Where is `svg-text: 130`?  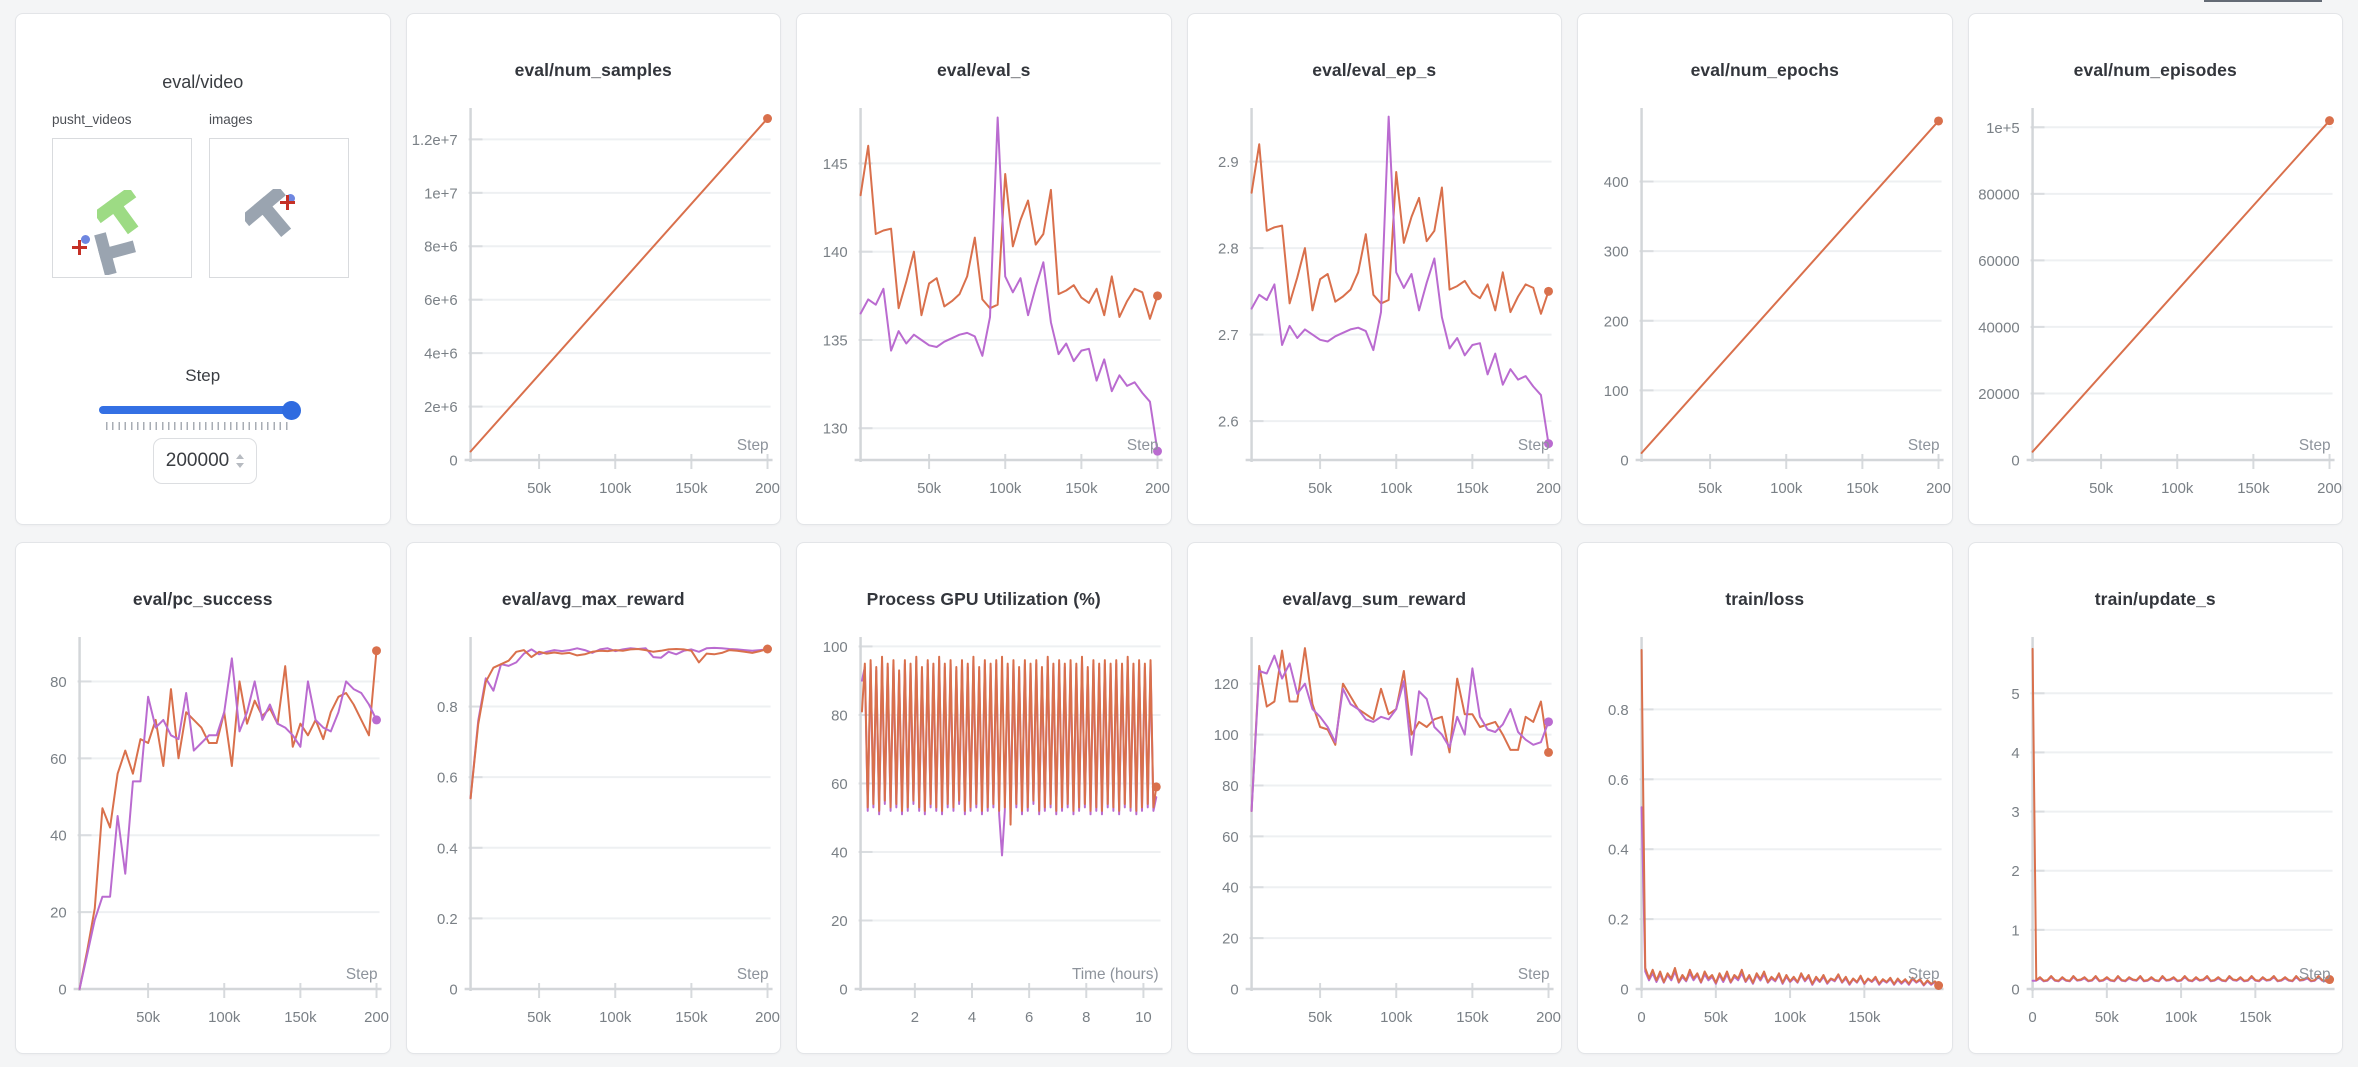 svg-text: 130 is located at coordinates (835, 429).